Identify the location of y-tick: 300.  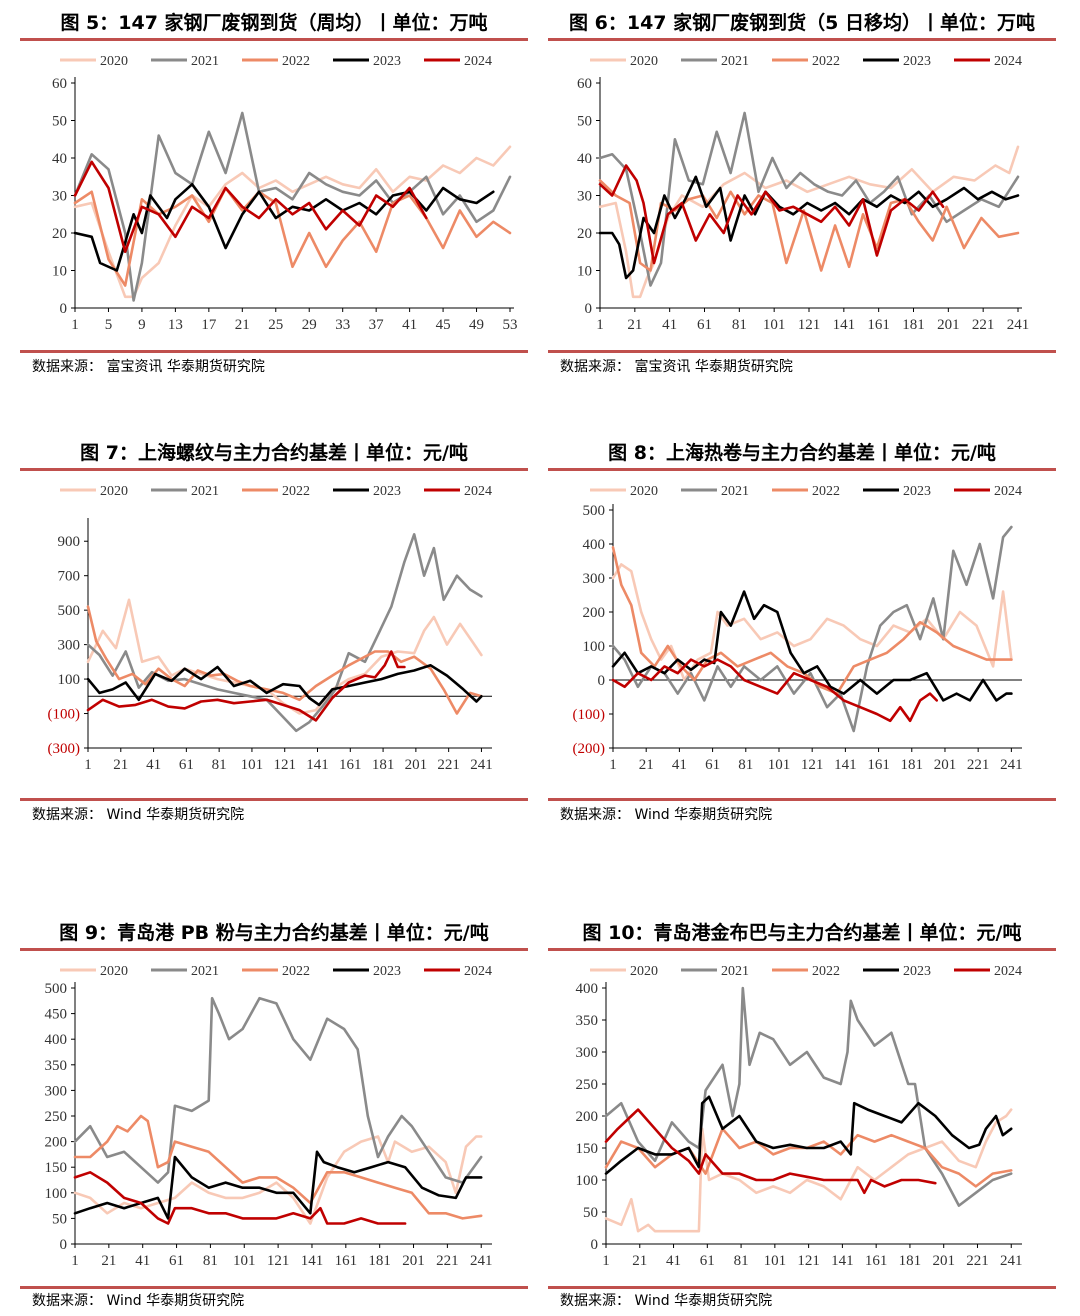
(73, 646).